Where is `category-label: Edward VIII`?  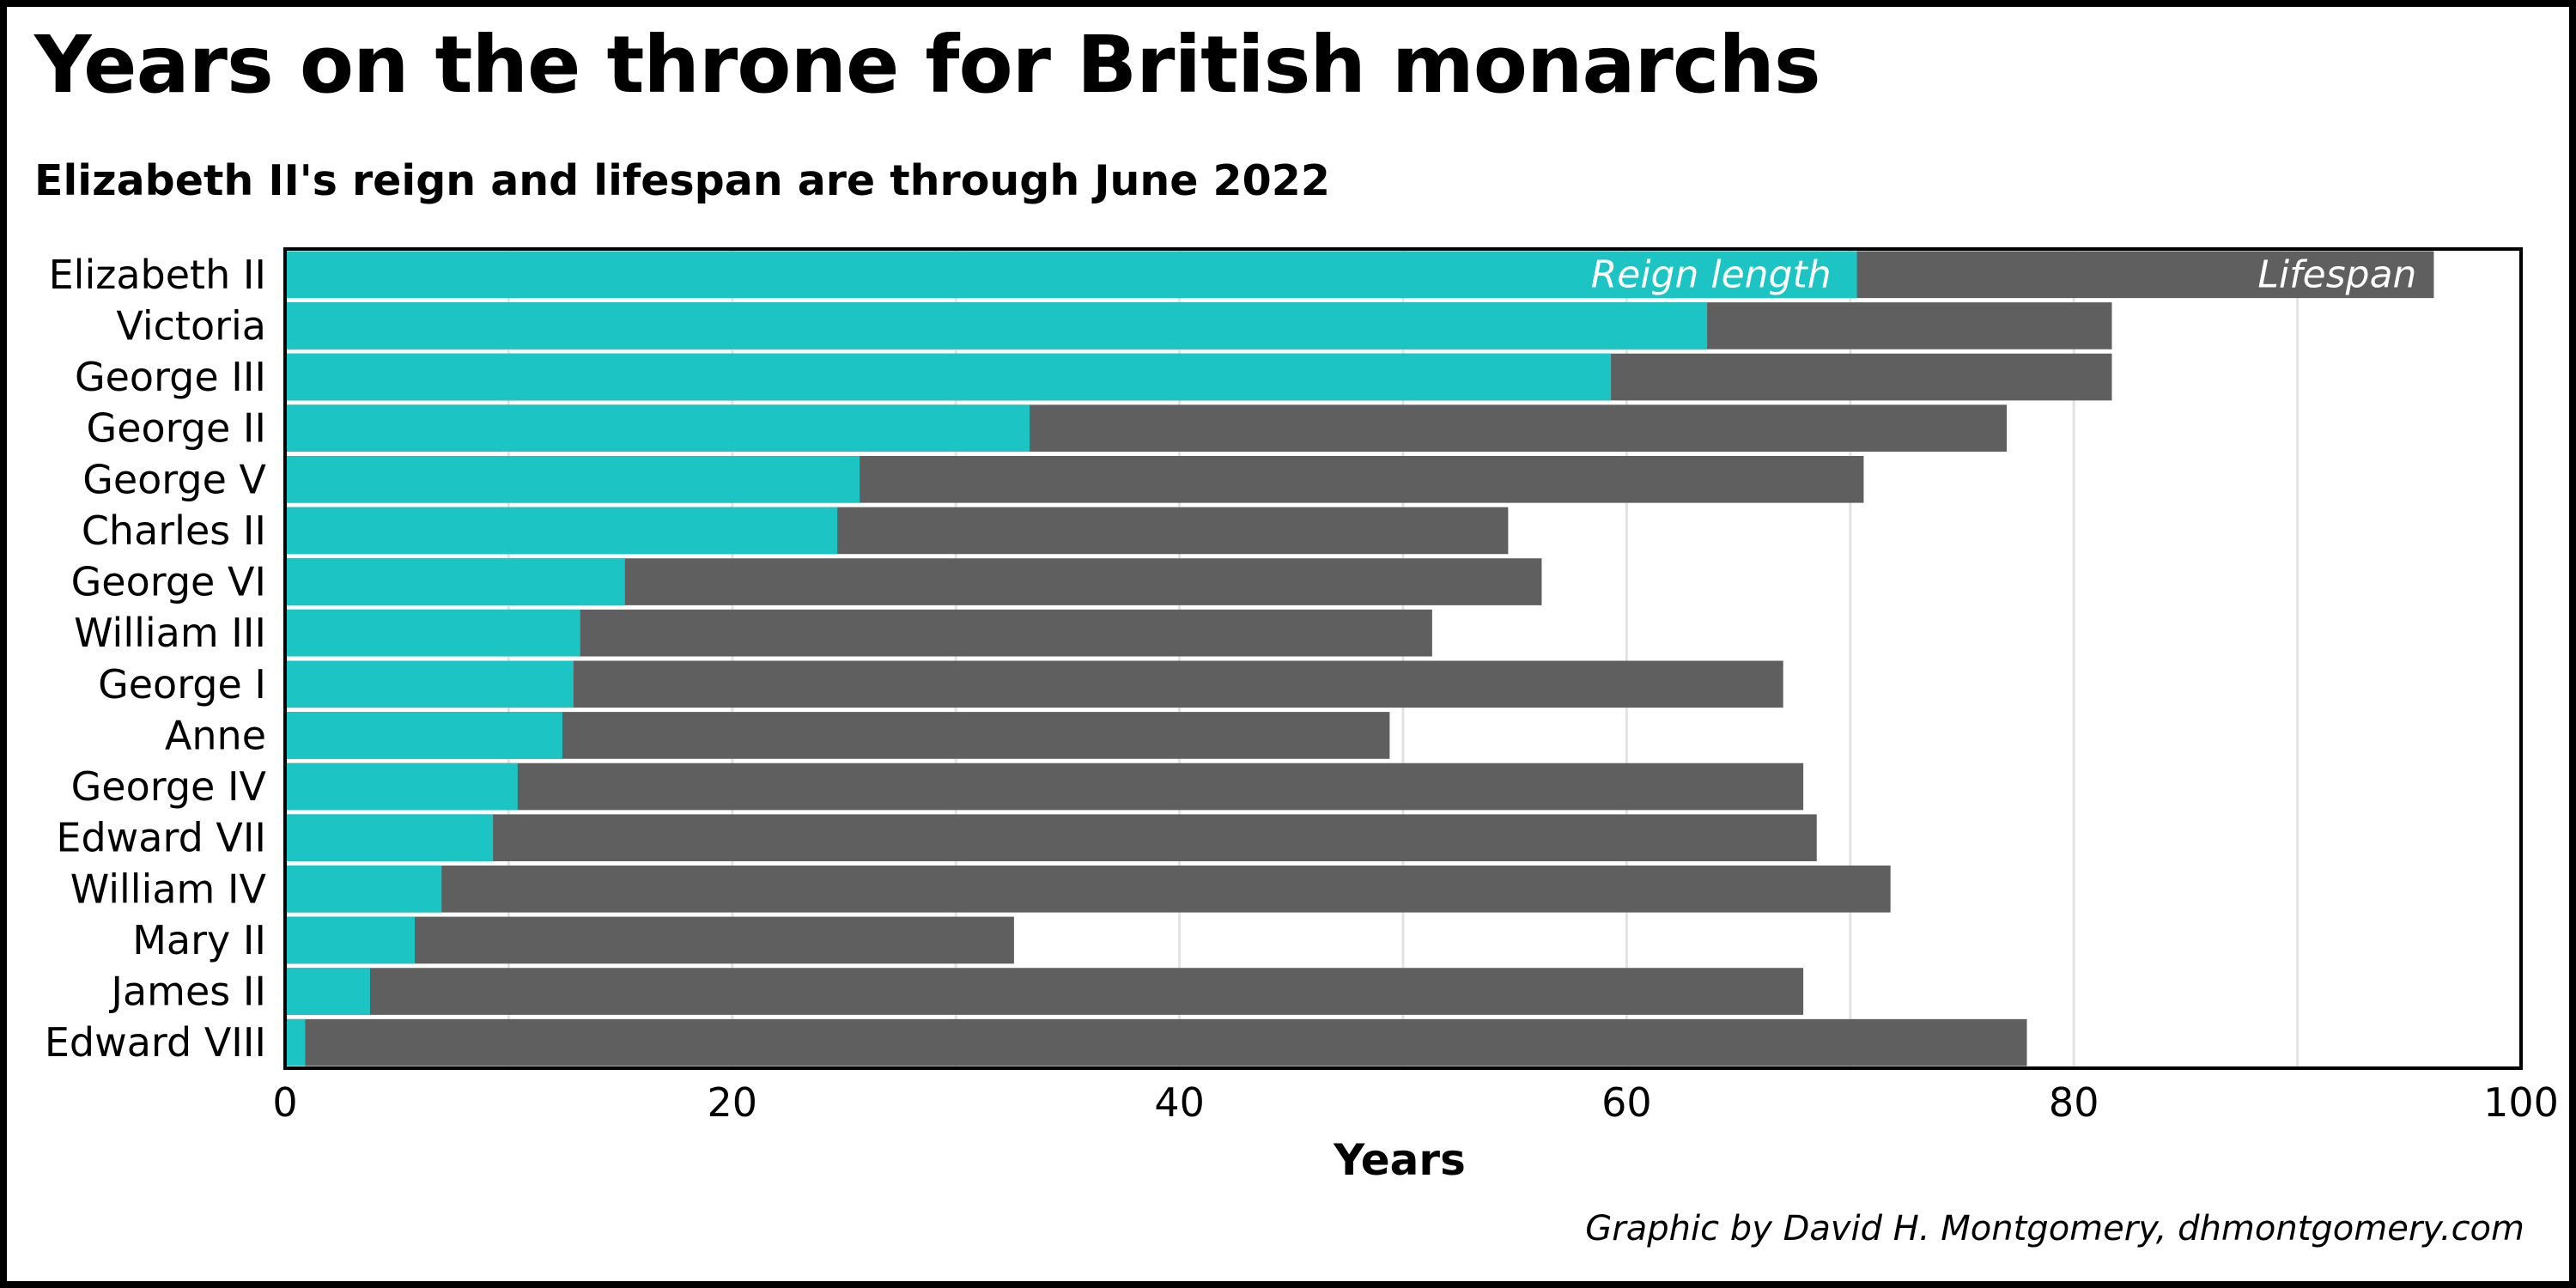
category-label: Edward VIII is located at coordinates (155, 1042).